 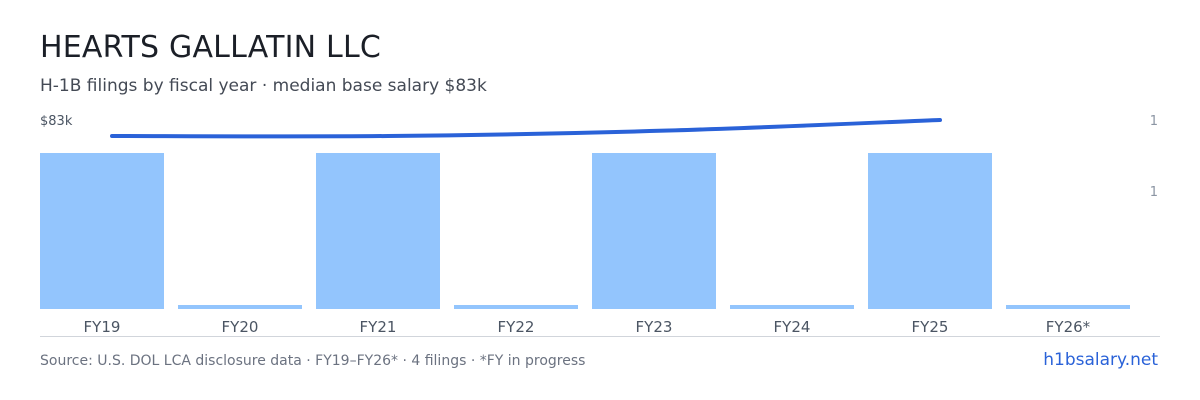 I want to click on brand-link: h1bsalary.net, so click(x=1100, y=360).